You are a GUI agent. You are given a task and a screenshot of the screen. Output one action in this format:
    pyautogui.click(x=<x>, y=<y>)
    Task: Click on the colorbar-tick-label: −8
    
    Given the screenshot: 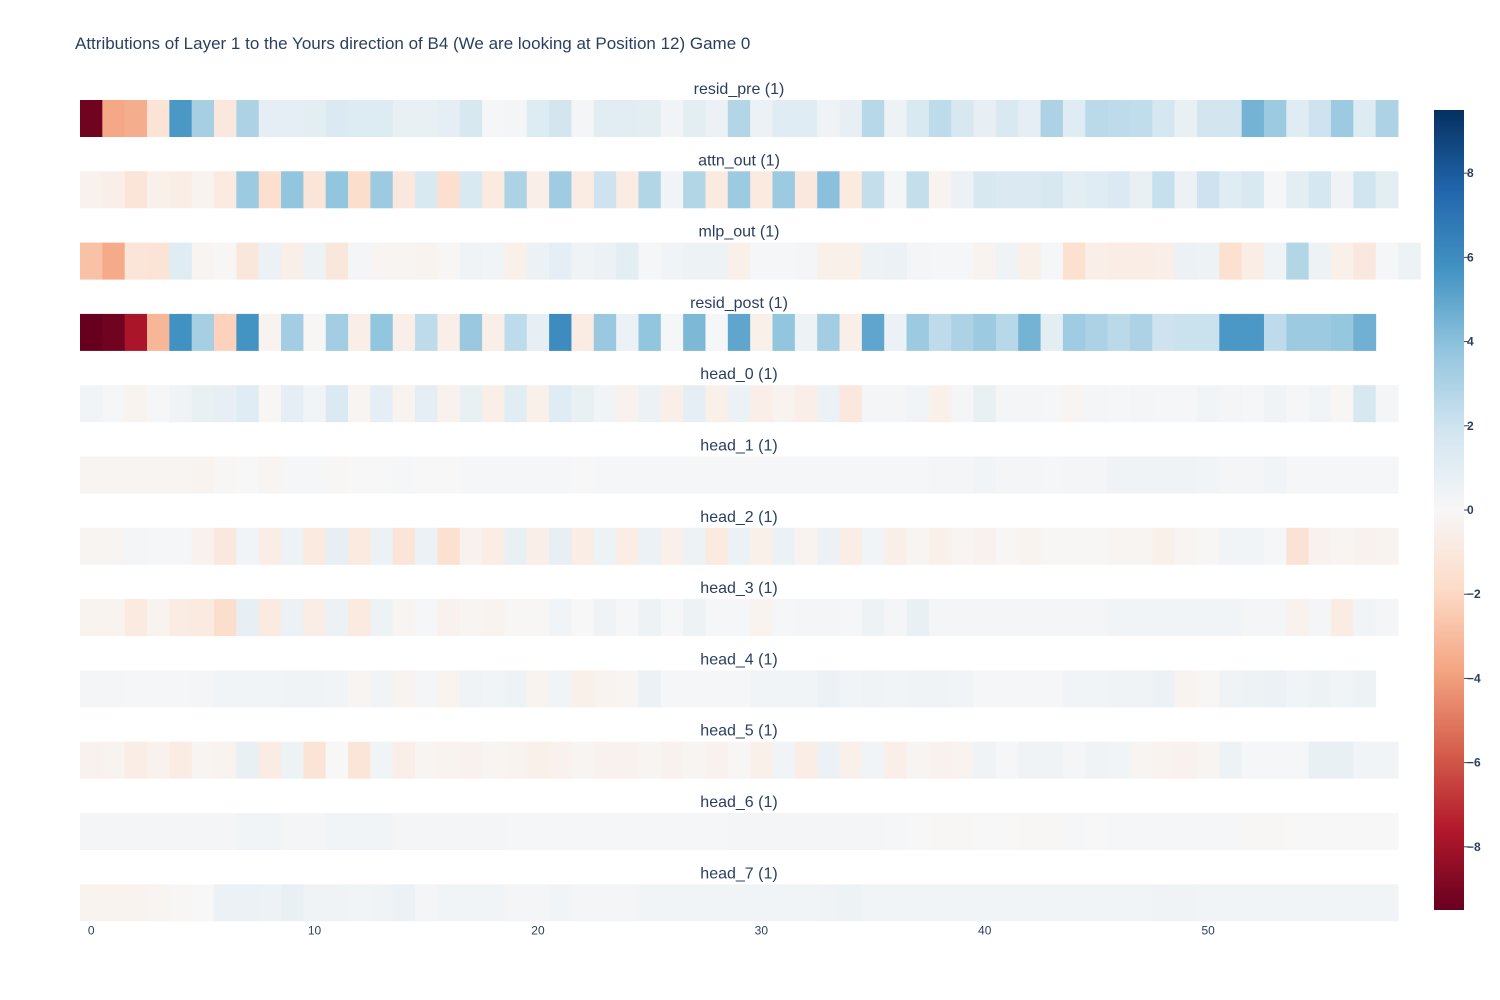 What is the action you would take?
    pyautogui.click(x=1474, y=847)
    